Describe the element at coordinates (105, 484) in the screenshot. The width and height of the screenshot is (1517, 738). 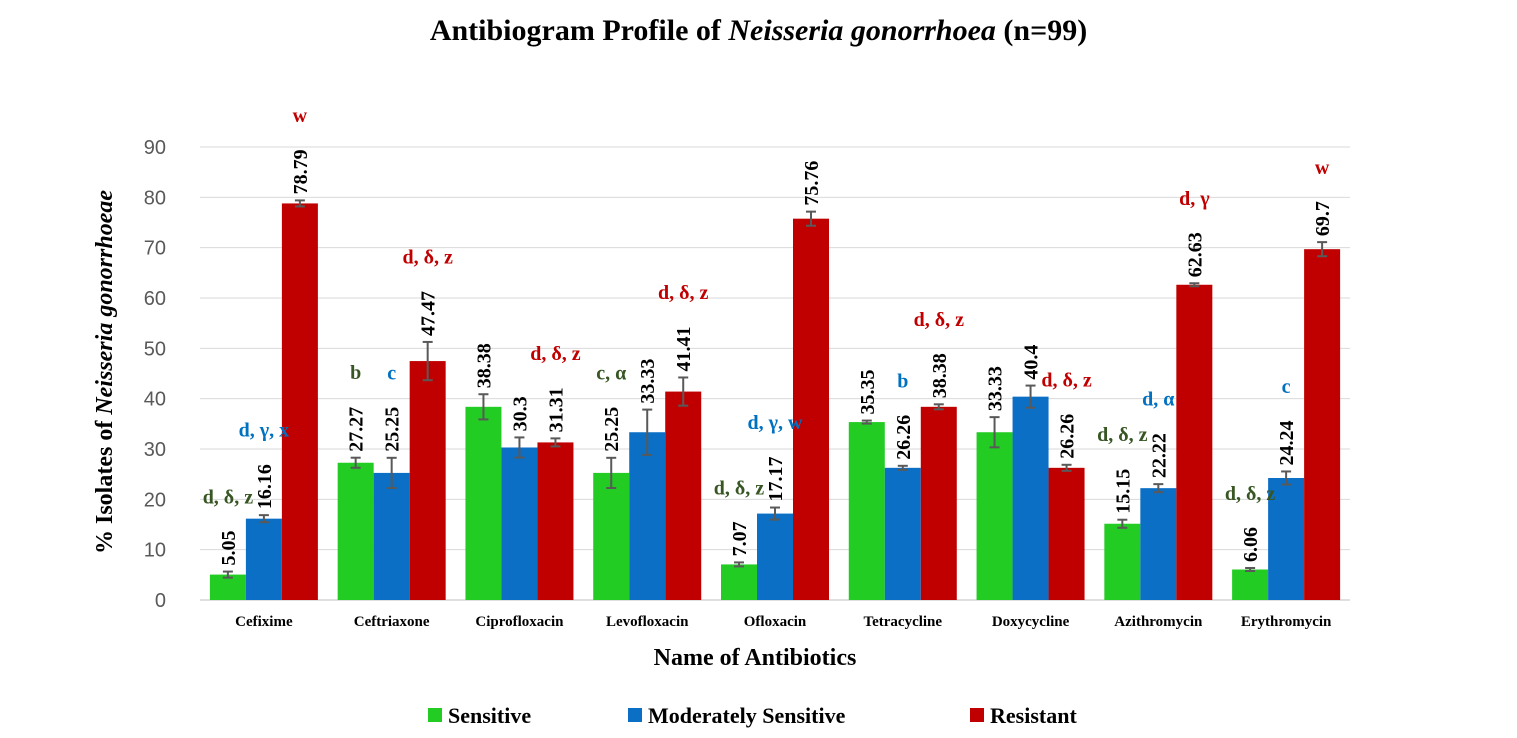
I see `y-axis-title-prefix: % Isolates of` at that location.